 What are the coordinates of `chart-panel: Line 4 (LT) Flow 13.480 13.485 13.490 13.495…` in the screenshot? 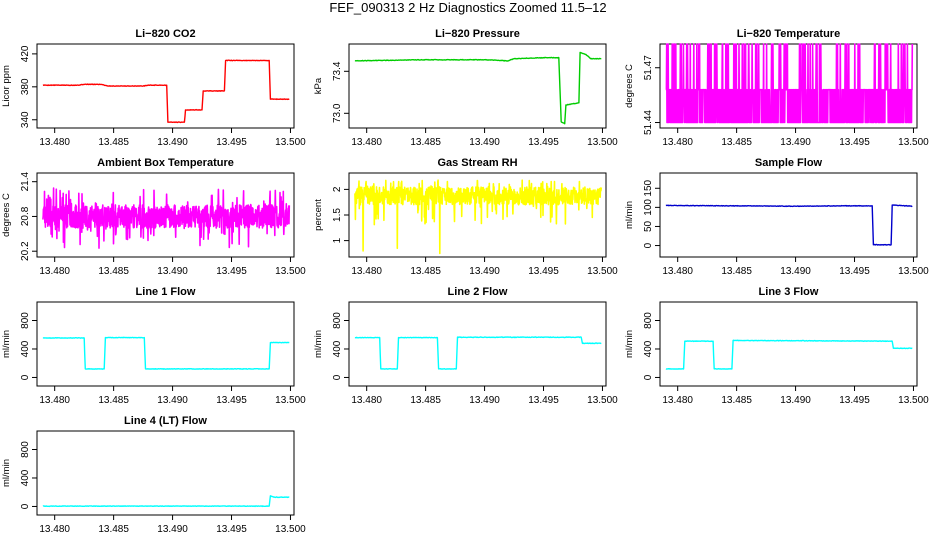 It's located at (153, 475).